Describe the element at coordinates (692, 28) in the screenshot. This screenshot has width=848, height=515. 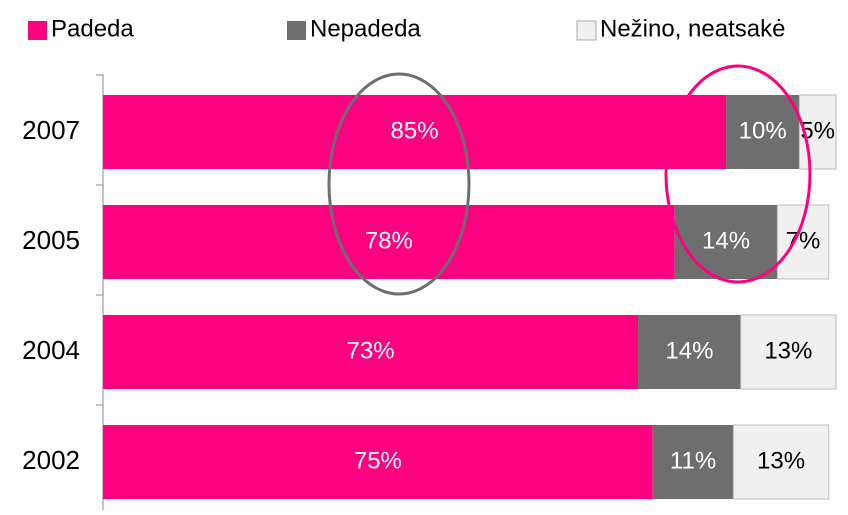
I see `legend-label: Nežino, neatsakė` at that location.